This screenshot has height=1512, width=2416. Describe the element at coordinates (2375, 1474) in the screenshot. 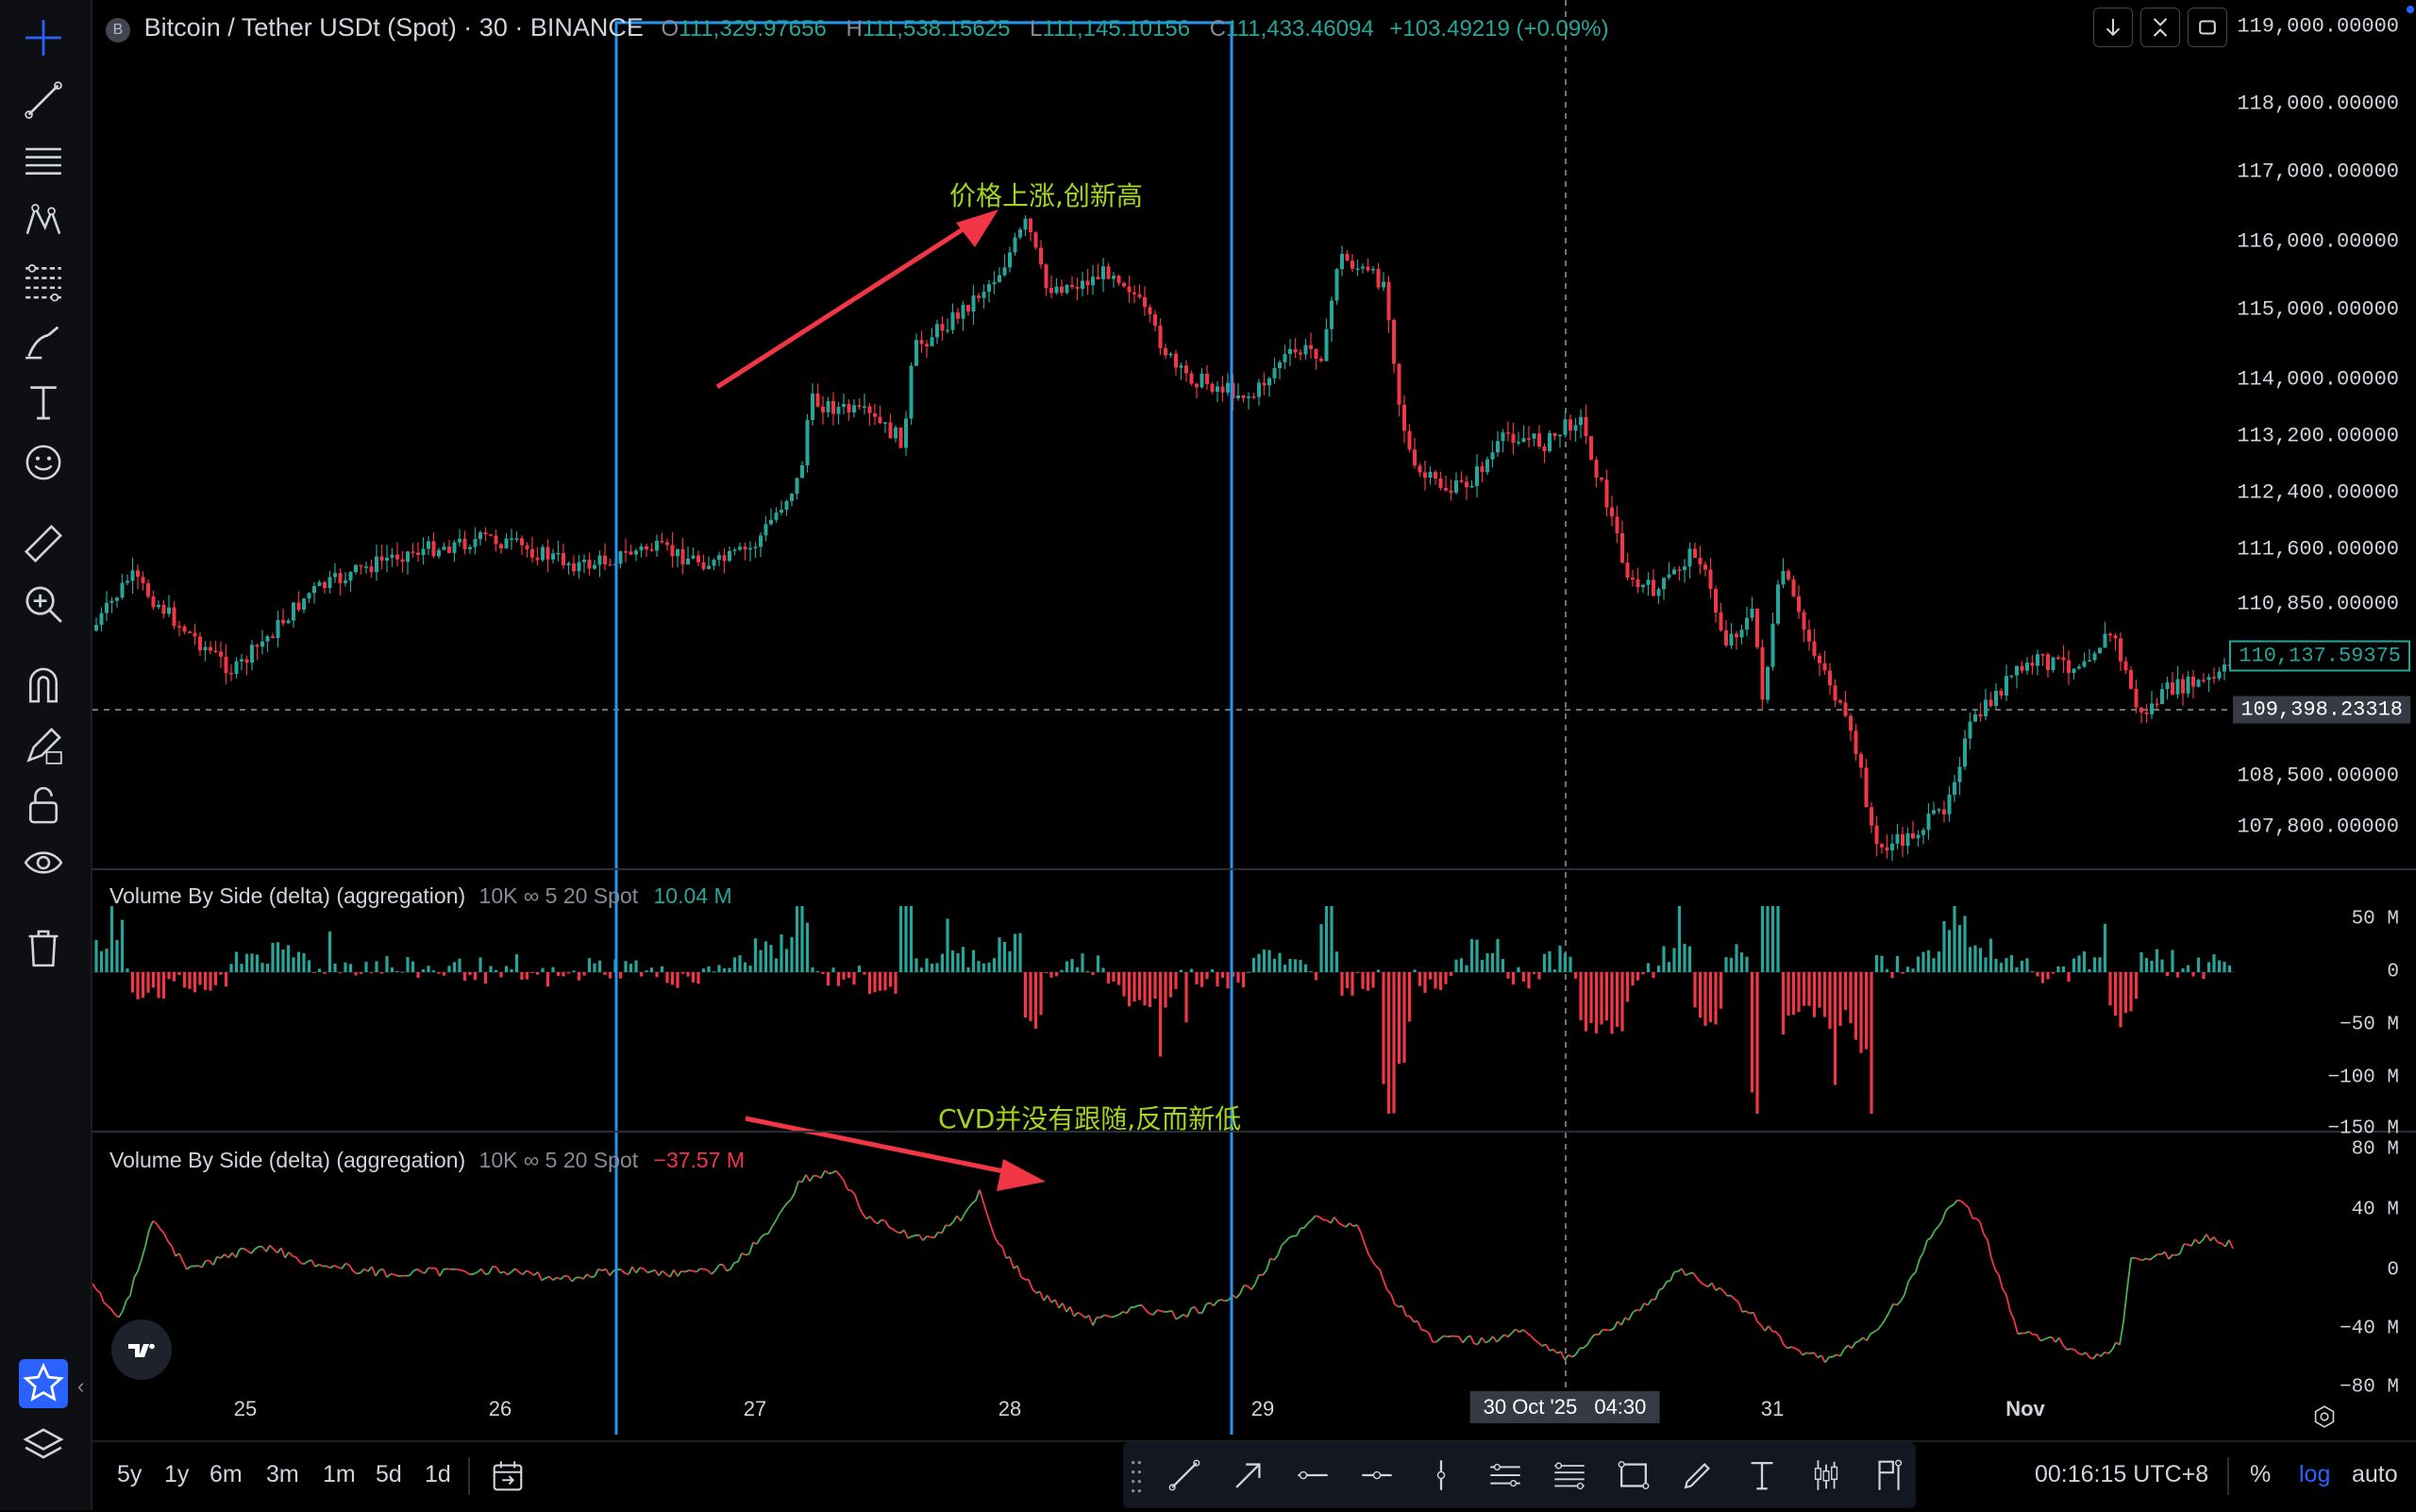

I see `auto-scale-toggle: auto` at that location.